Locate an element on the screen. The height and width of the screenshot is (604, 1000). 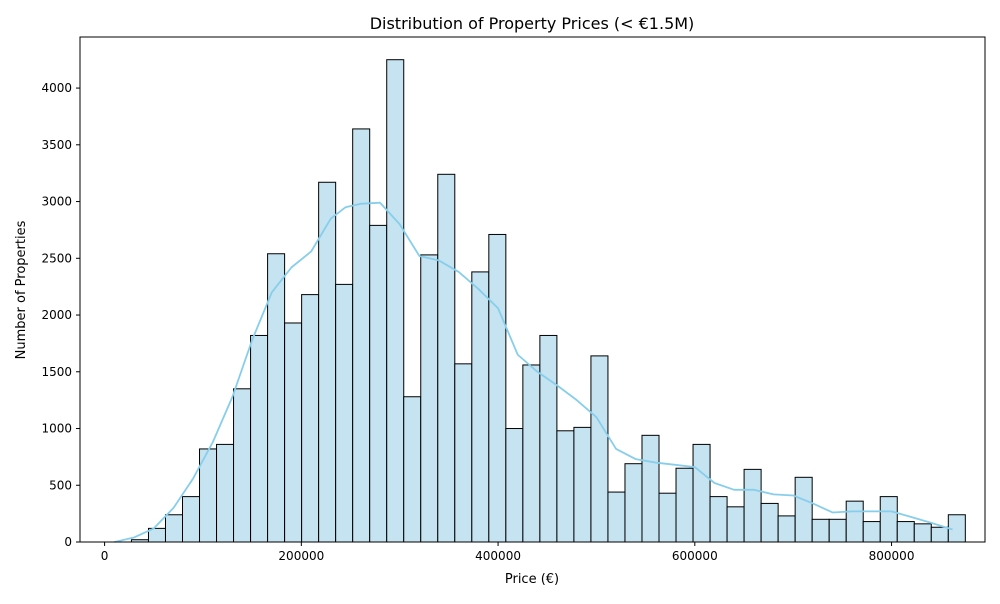
y-axis-ticks: 0 500 1000 1500 2000 2500 3000 3500 4000 is located at coordinates (60, 315).